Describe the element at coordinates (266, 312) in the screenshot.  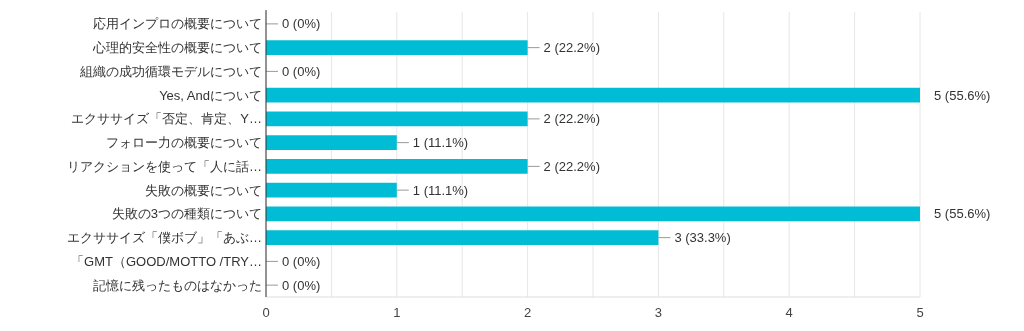
I see `x-tick-label: 0` at that location.